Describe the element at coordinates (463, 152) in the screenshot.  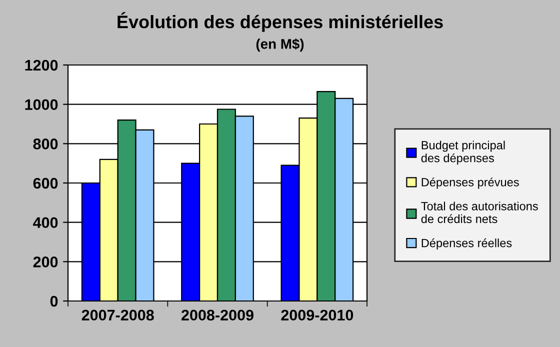
I see `legend-label: Budget principal des dépenses` at that location.